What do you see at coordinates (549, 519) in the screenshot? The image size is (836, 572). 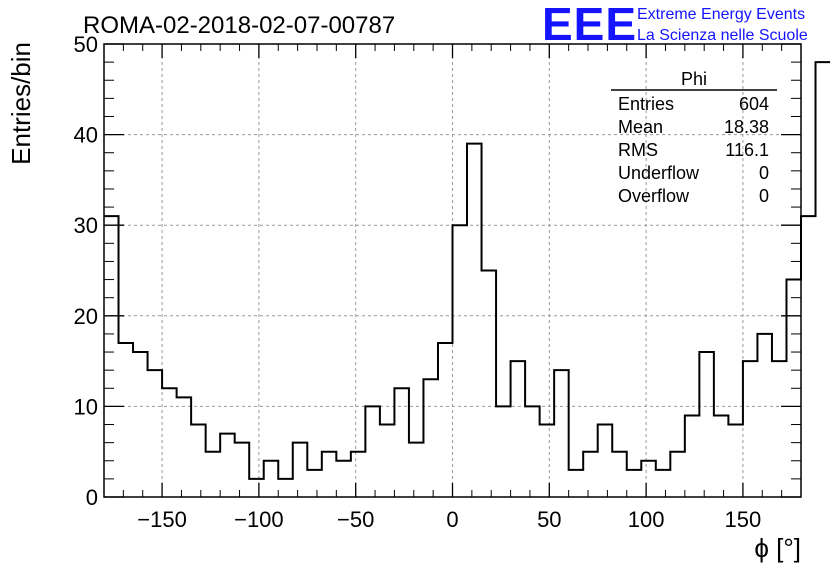 I see `x-tick-label: 50` at bounding box center [549, 519].